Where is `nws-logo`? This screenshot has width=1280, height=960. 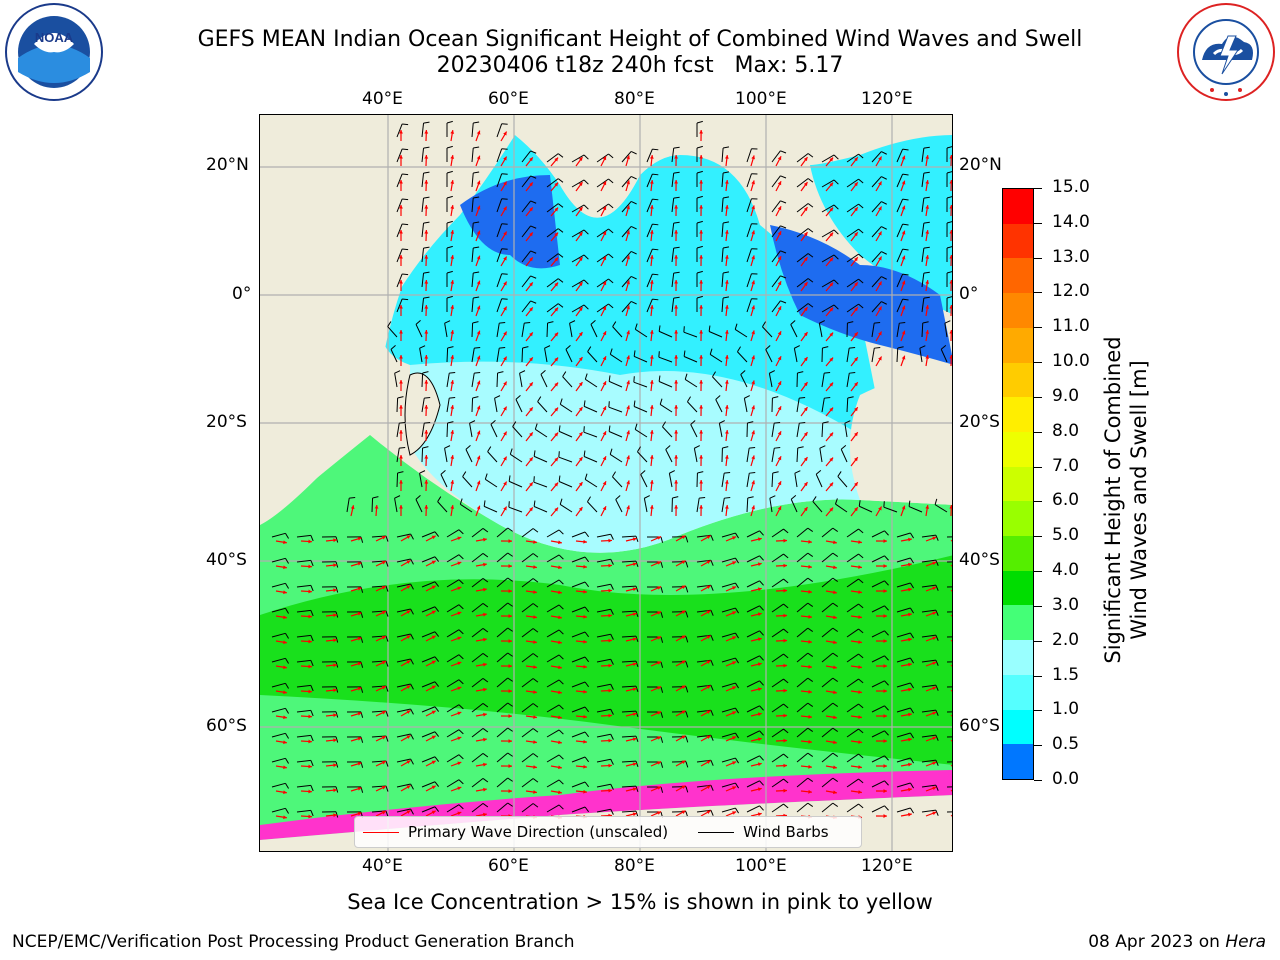
nws-logo is located at coordinates (1226, 52).